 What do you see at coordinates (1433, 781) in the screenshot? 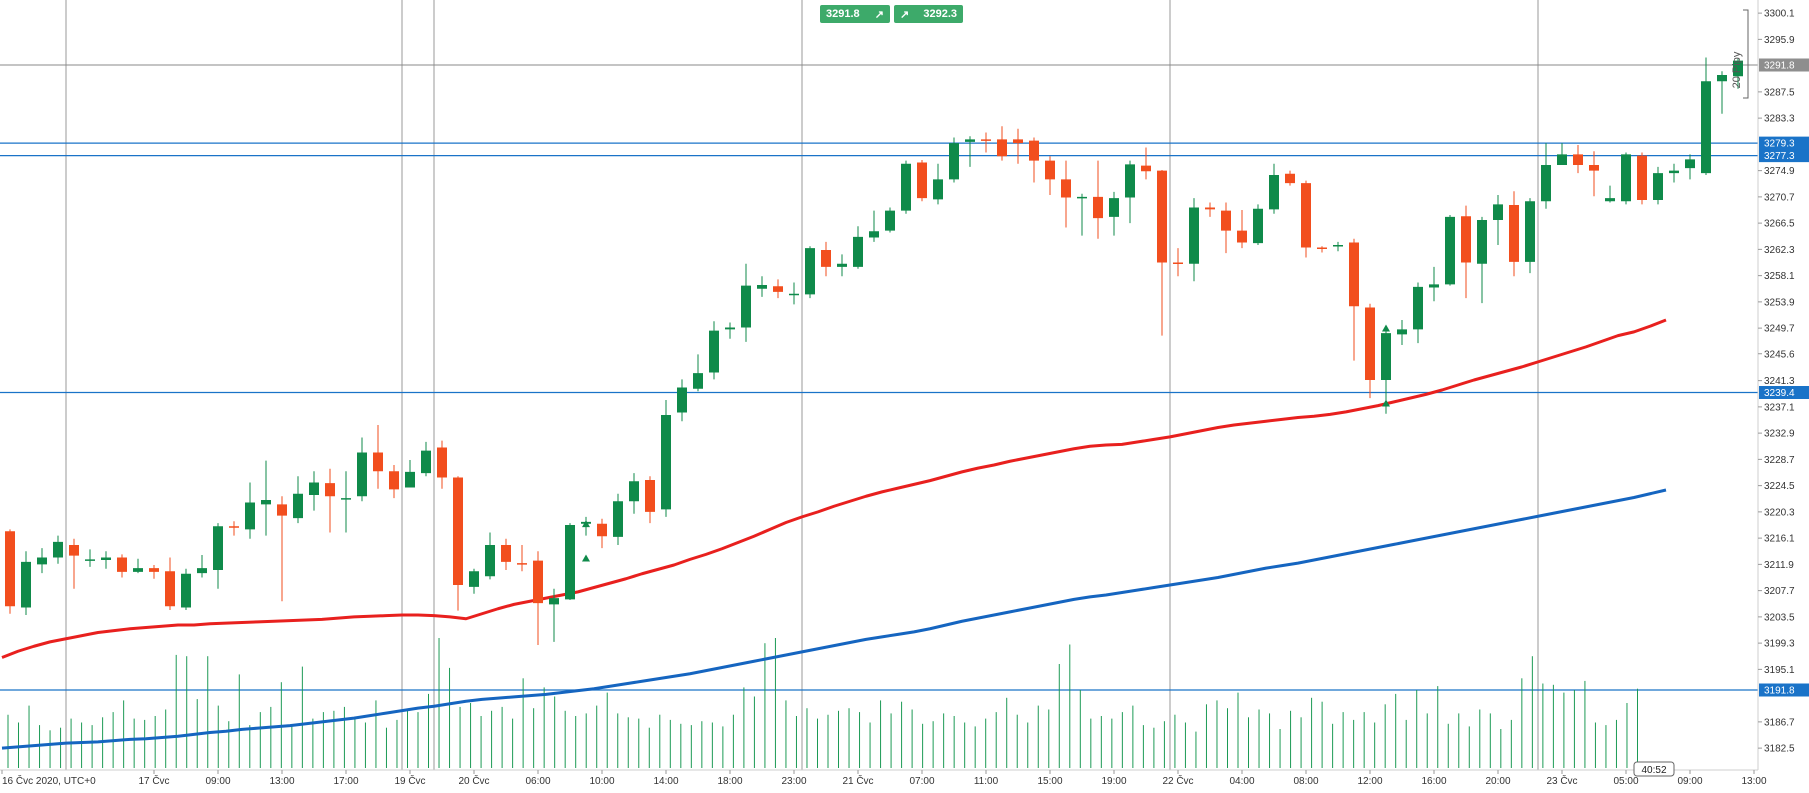
I see `time-tick-label: 16:00` at bounding box center [1433, 781].